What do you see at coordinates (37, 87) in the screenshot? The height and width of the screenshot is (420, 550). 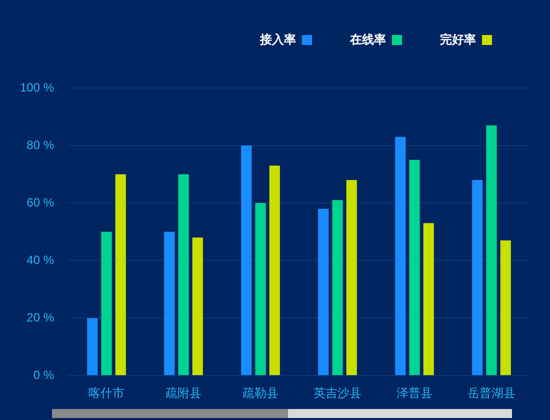 I see `y-tick-label: 100 %` at bounding box center [37, 87].